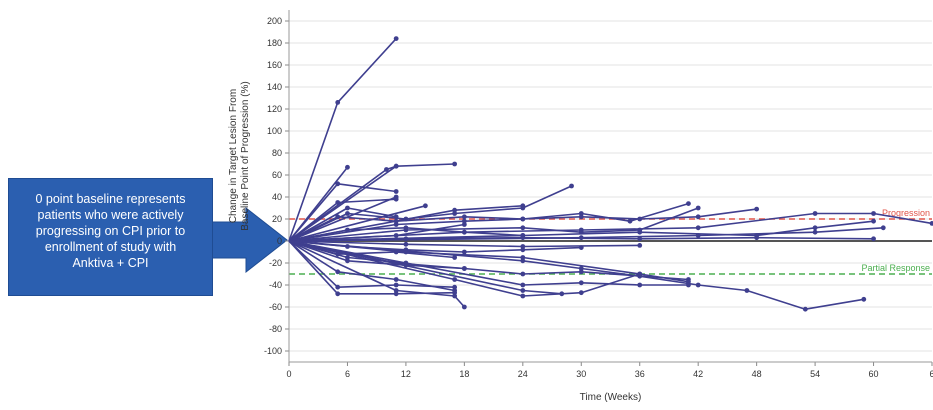  What do you see at coordinates (249, 240) in the screenshot?
I see `callout-arrow` at bounding box center [249, 240].